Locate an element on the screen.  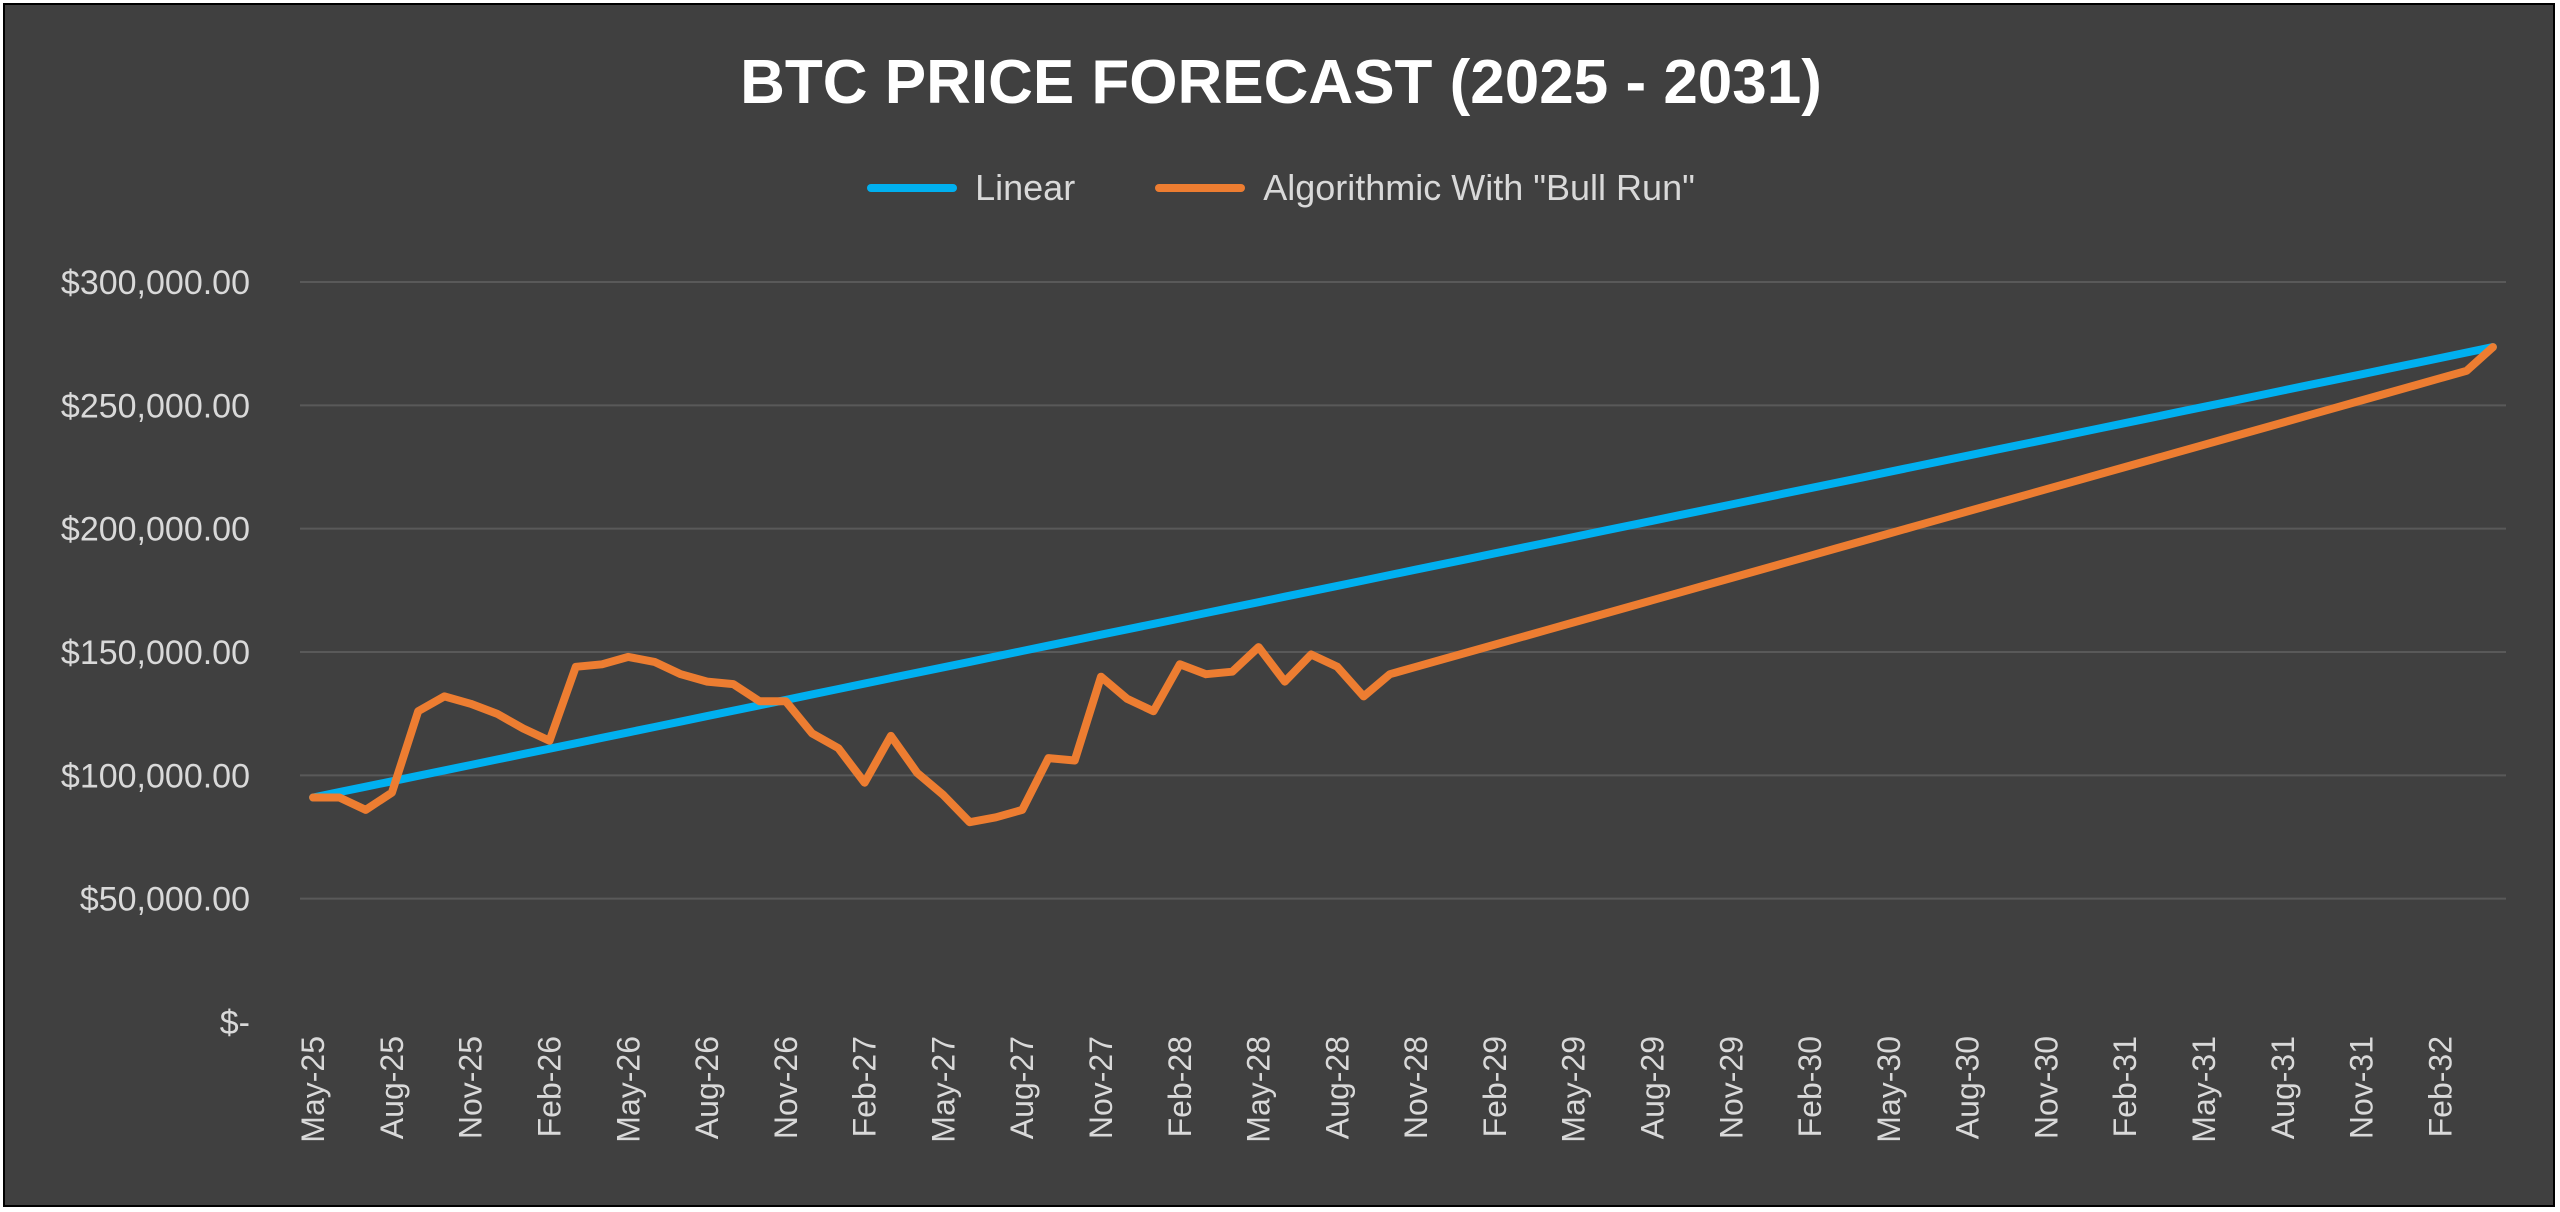
x-tick-label: Feb-32 is located at coordinates (2440, 1086).